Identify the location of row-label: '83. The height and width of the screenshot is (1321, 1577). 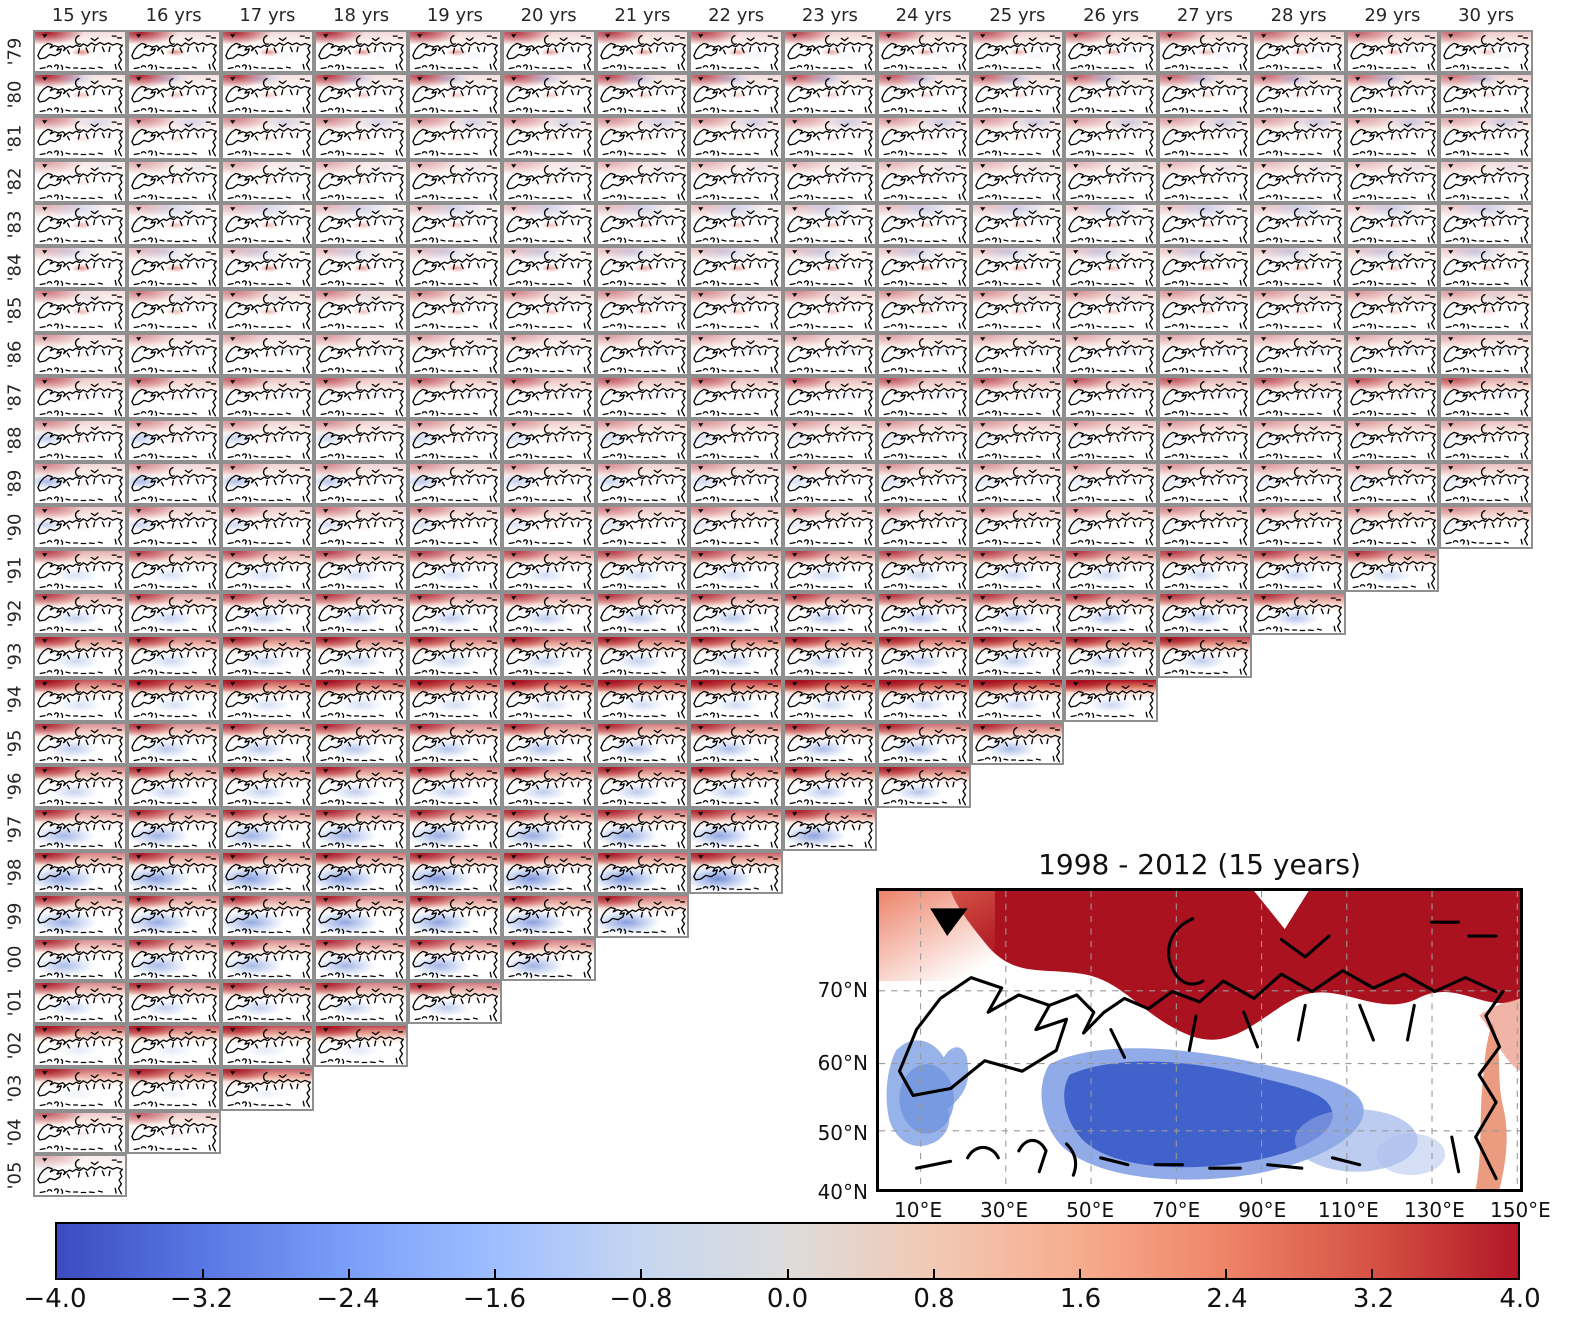
(15, 224).